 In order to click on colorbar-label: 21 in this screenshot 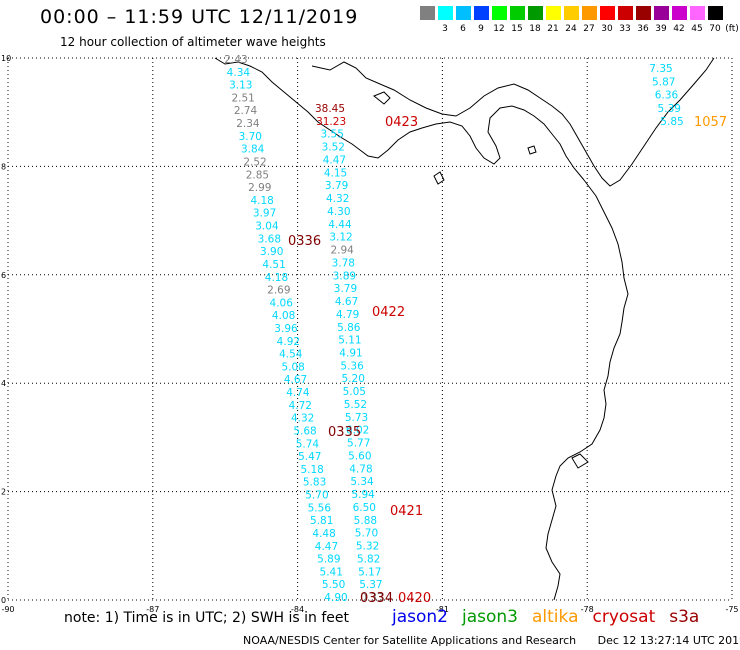, I will do `click(553, 29)`.